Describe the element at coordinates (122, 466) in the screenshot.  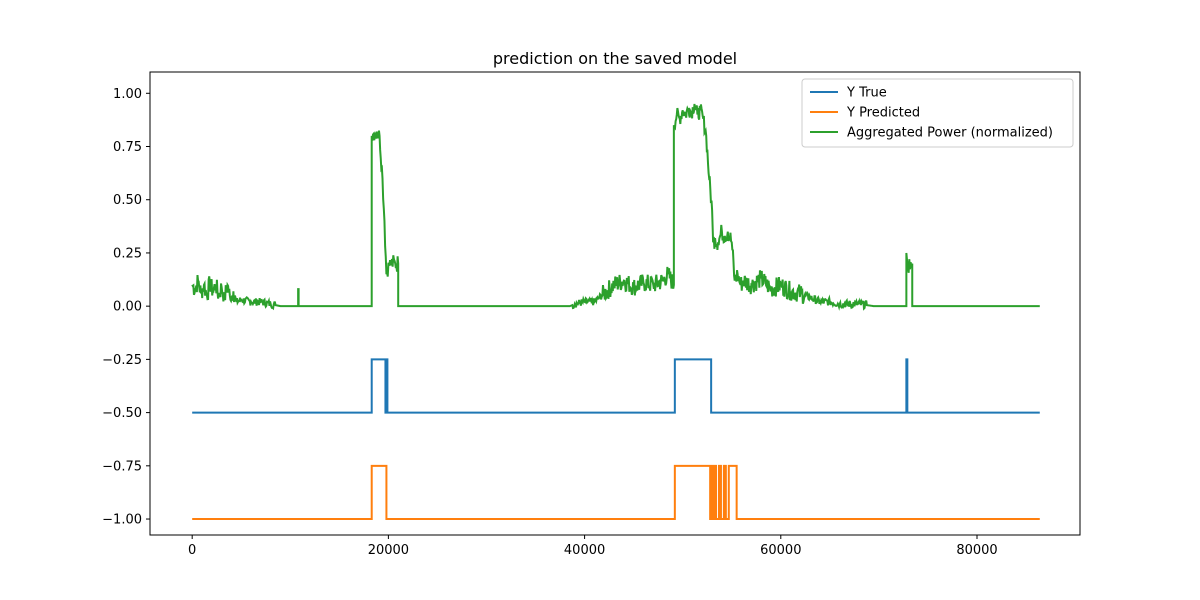
I see `y-tick-label: −0.75` at that location.